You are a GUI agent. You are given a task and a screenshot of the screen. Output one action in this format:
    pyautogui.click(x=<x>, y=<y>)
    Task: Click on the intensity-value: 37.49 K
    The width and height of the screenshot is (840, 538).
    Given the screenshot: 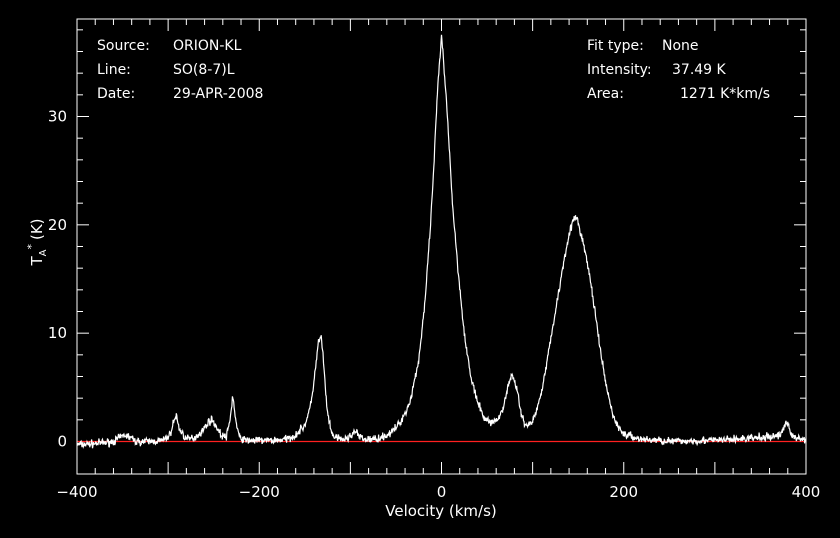 What is the action you would take?
    pyautogui.click(x=699, y=70)
    